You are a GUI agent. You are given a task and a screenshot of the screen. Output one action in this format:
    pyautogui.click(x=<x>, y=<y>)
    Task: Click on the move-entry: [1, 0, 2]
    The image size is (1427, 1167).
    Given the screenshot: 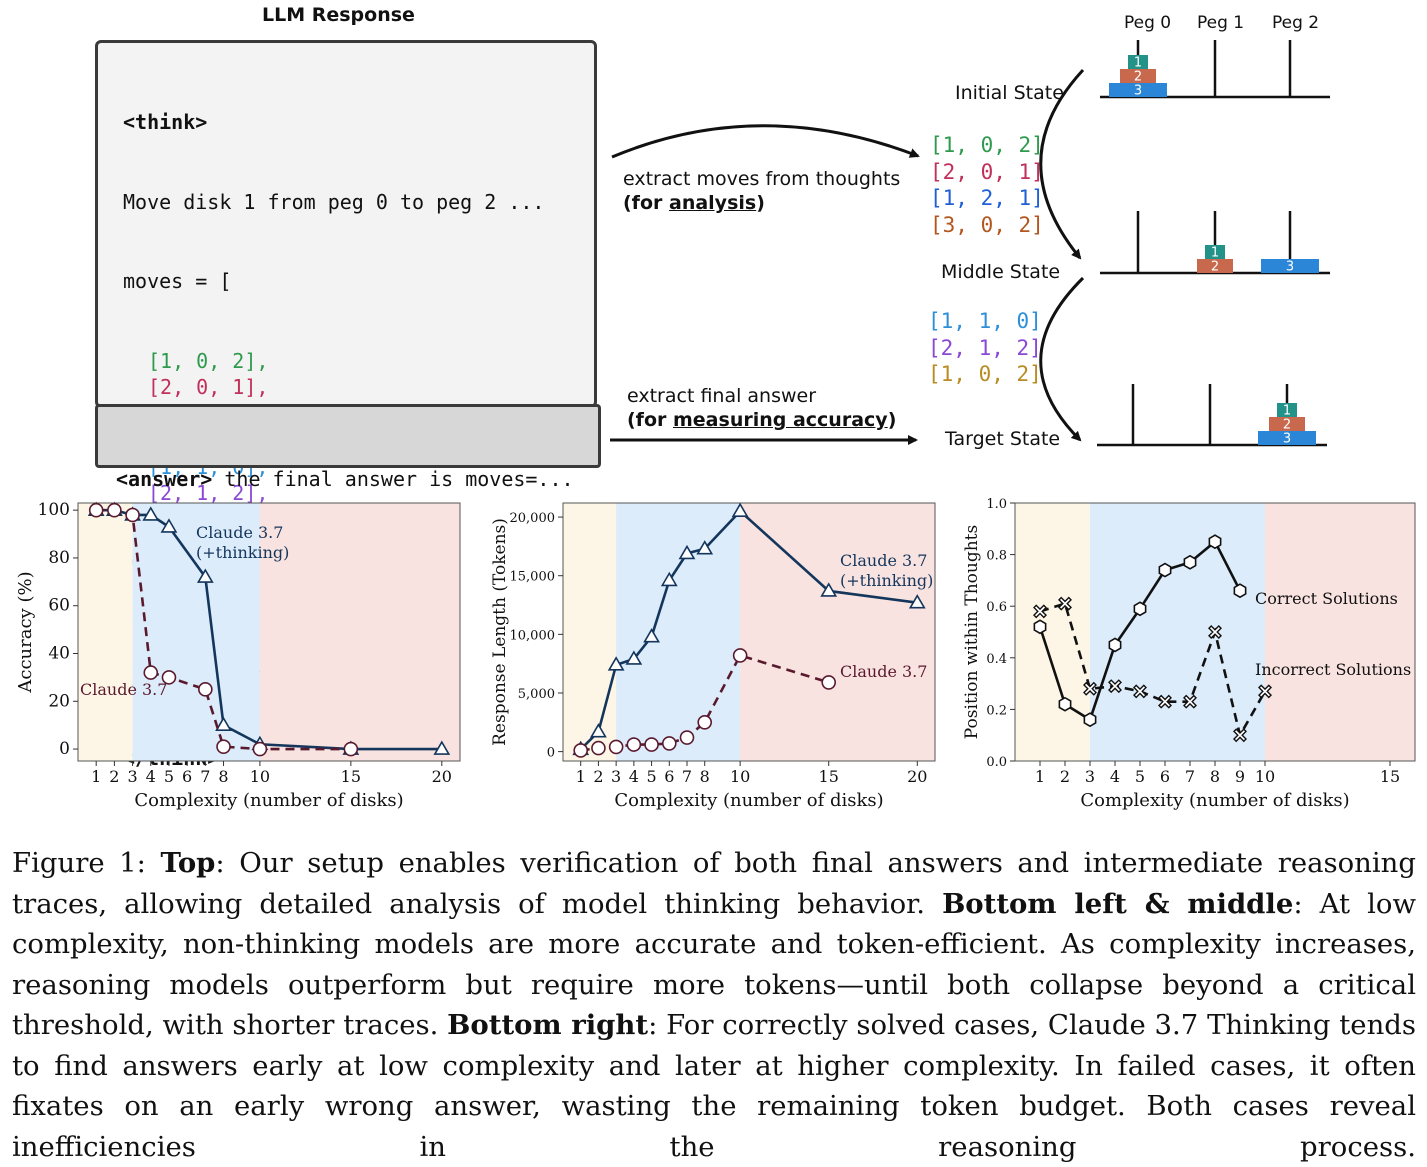 What is the action you would take?
    pyautogui.click(x=987, y=145)
    